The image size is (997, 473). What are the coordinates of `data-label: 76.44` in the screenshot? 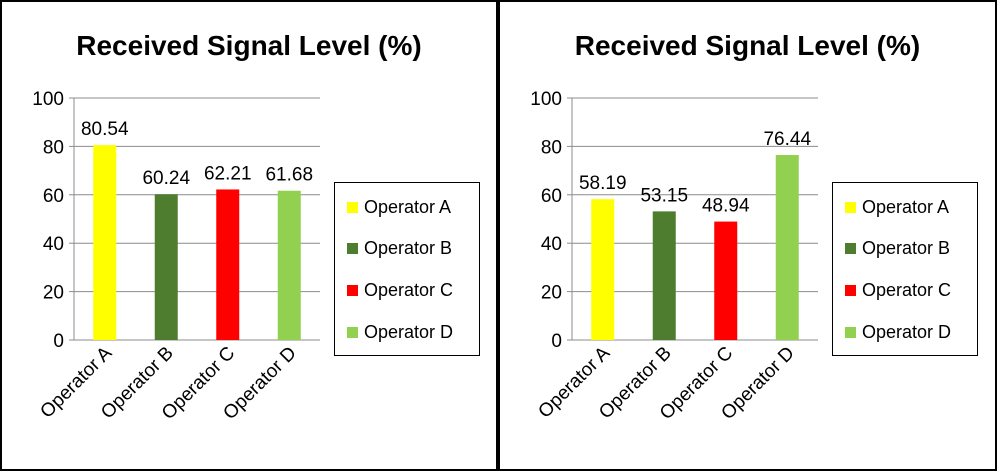 It's located at (787, 139).